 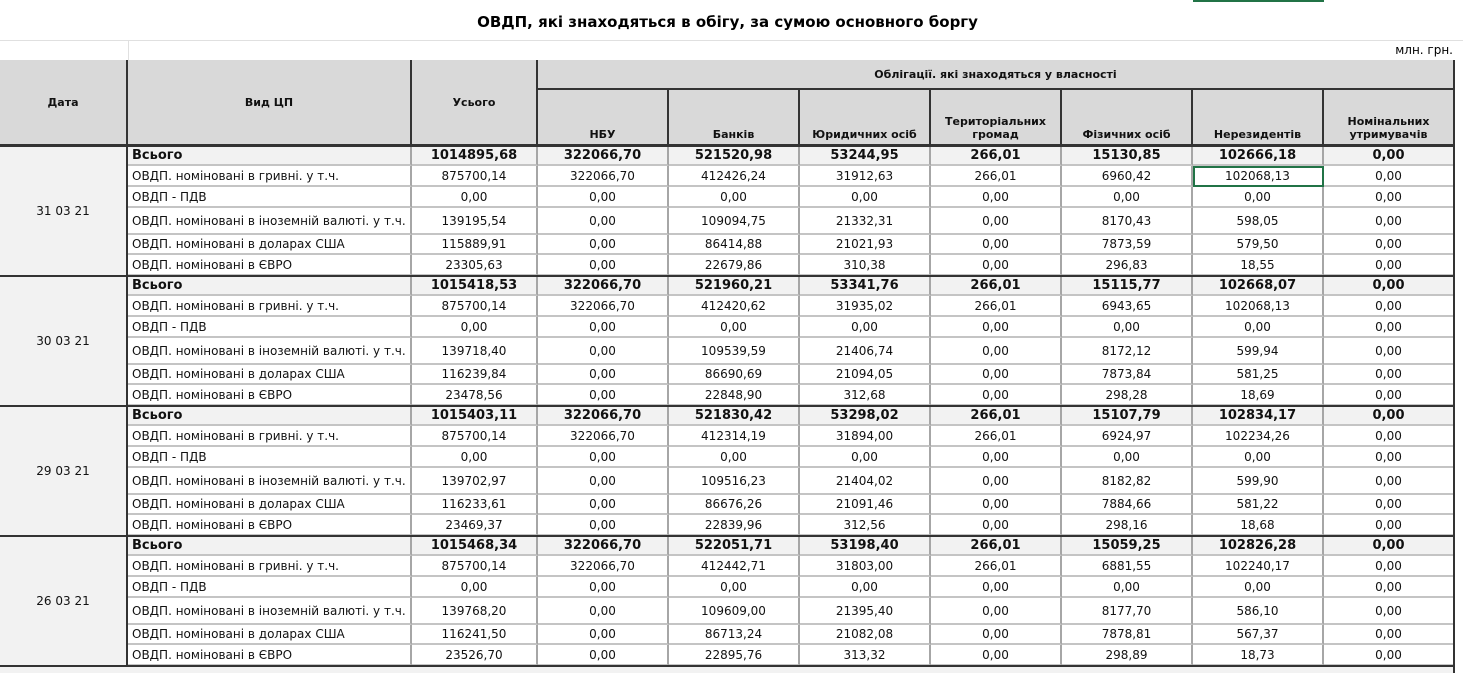 I want to click on value-cell: 21094,05, so click(x=865, y=375).